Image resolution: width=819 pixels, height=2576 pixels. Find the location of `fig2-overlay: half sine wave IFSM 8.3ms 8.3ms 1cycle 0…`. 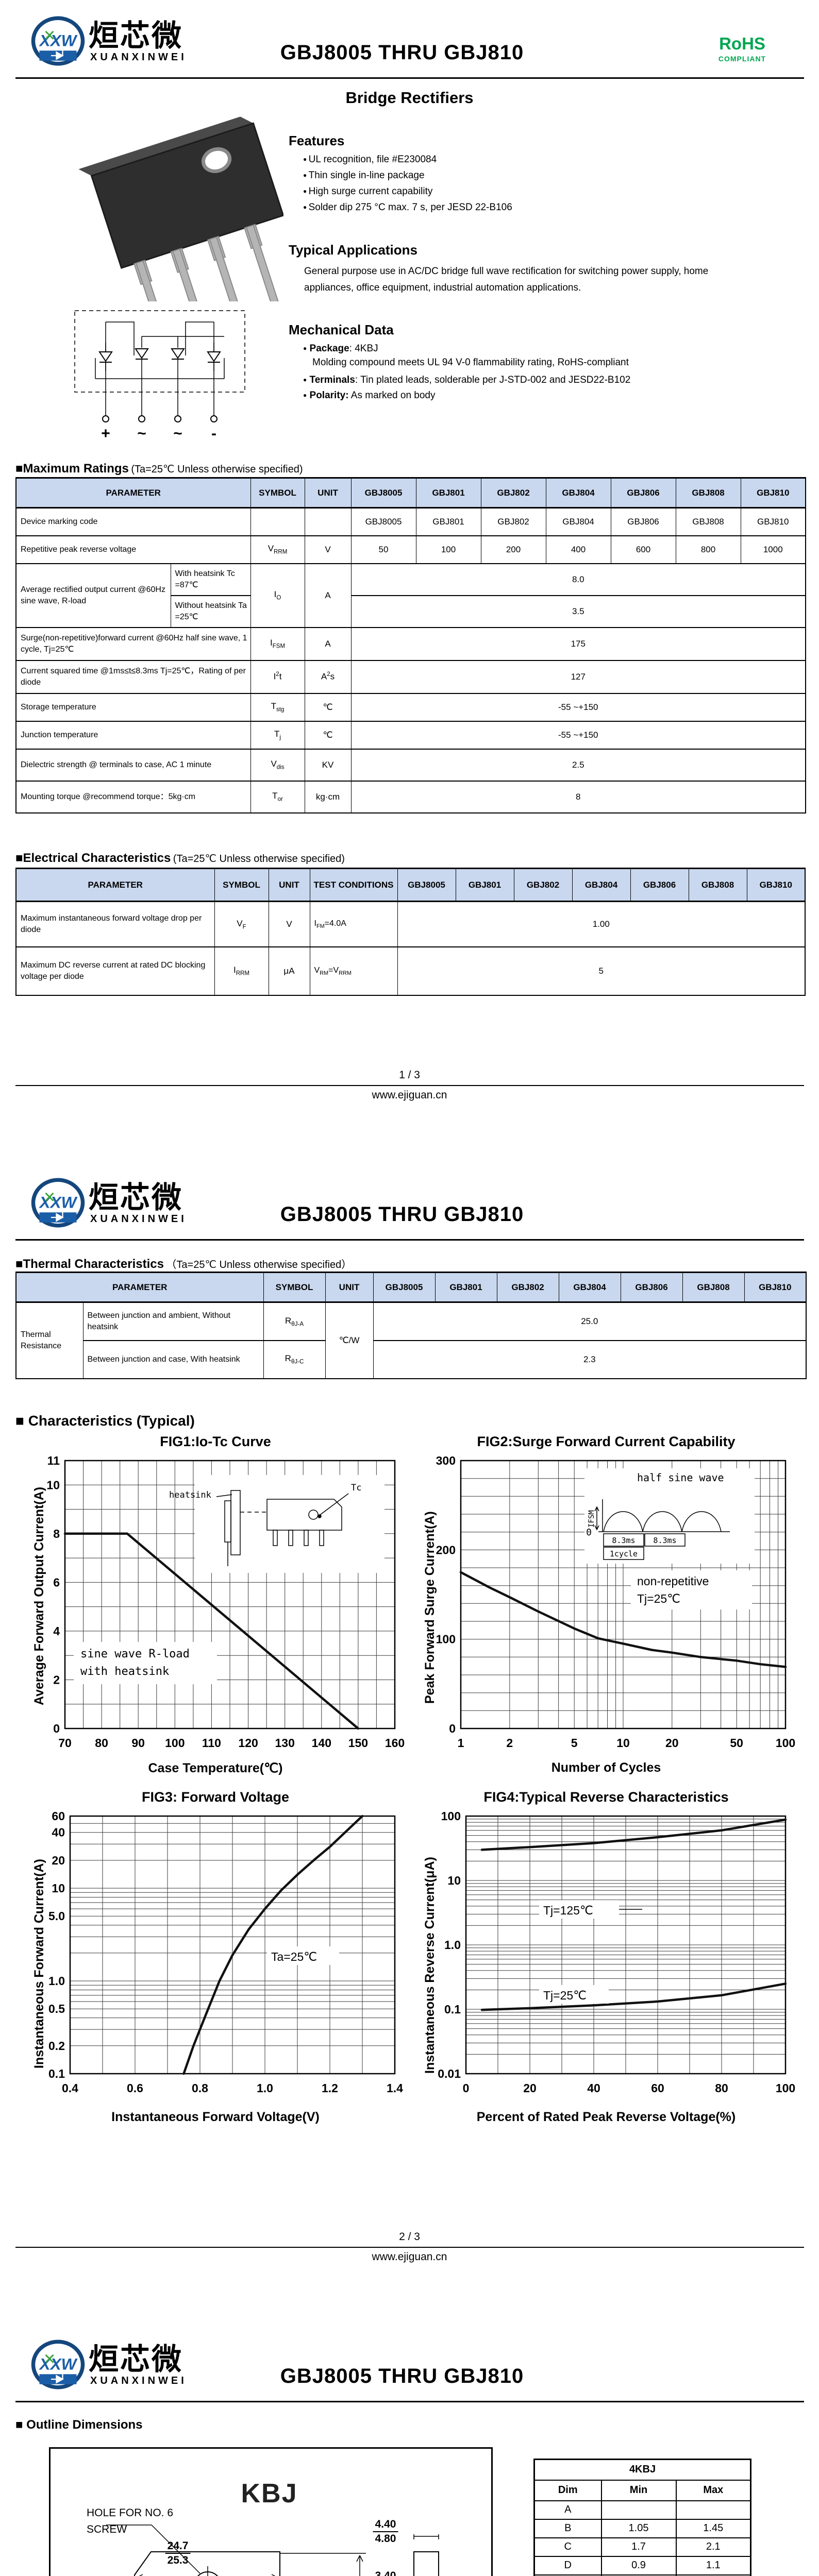

fig2-overlay: half sine wave IFSM 8.3ms 8.3ms 1cycle 0… is located at coordinates (669, 1538).